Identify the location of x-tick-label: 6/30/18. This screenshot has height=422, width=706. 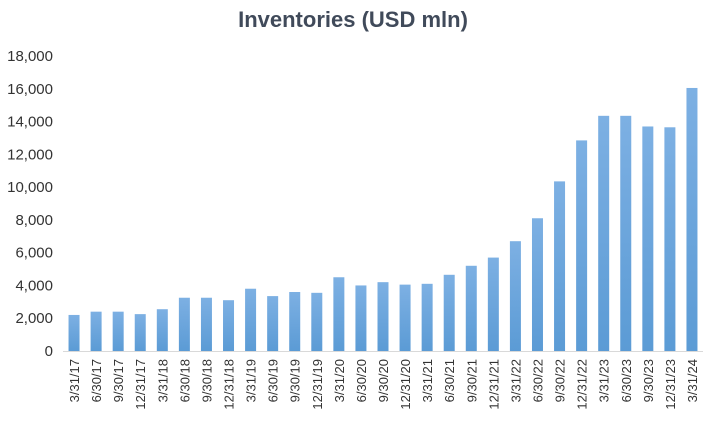
(184, 380).